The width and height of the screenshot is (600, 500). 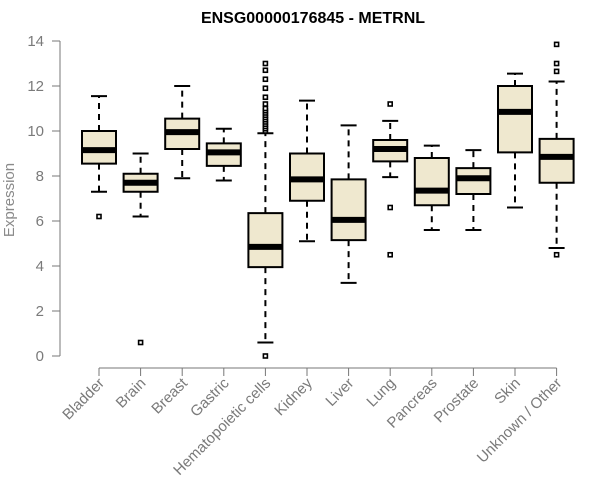 I want to click on y-tick-label: 10, so click(x=35, y=131).